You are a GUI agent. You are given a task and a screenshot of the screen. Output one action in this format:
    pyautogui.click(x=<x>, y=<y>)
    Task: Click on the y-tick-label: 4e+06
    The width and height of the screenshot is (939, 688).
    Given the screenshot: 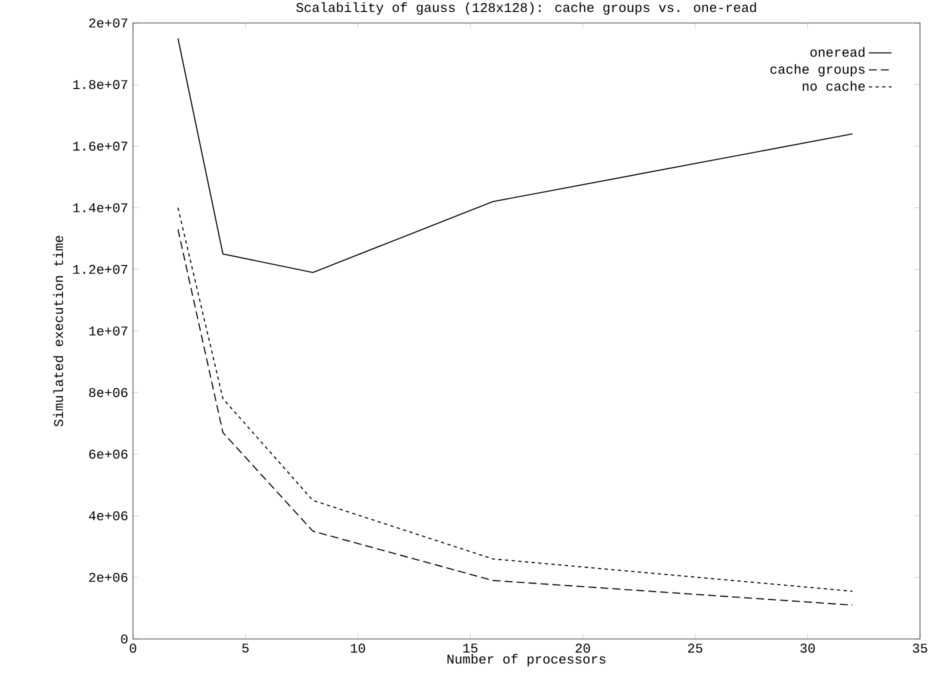 What is the action you would take?
    pyautogui.click(x=108, y=515)
    